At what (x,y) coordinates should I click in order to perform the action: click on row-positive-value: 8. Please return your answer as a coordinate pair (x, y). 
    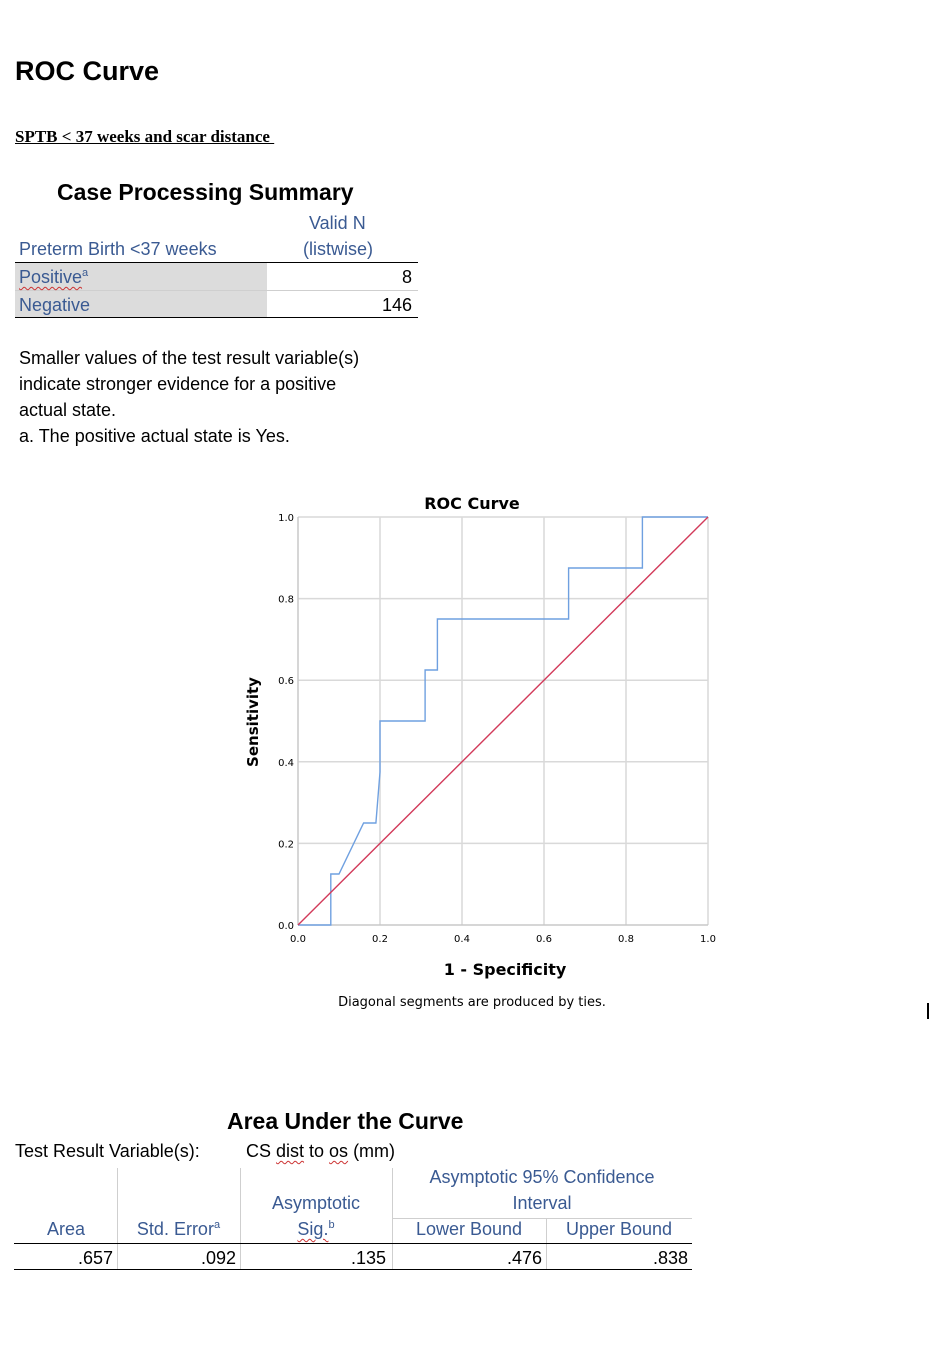
    Looking at the image, I should click on (406, 277).